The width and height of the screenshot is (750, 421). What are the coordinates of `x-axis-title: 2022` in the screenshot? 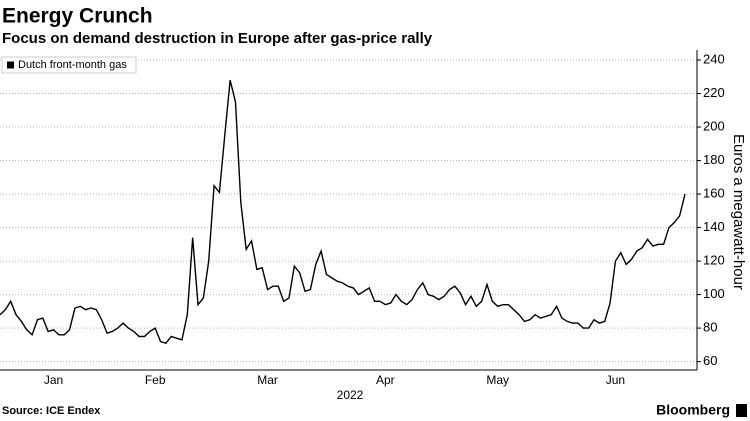 It's located at (350, 395).